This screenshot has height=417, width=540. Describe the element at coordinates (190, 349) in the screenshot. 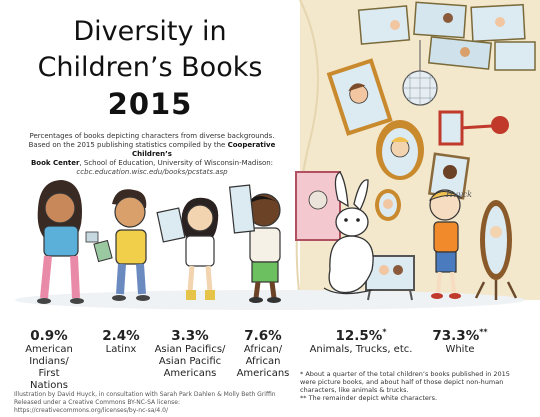

I see `stat-asian-pacific-label-1: Asian Pacifics/` at that location.